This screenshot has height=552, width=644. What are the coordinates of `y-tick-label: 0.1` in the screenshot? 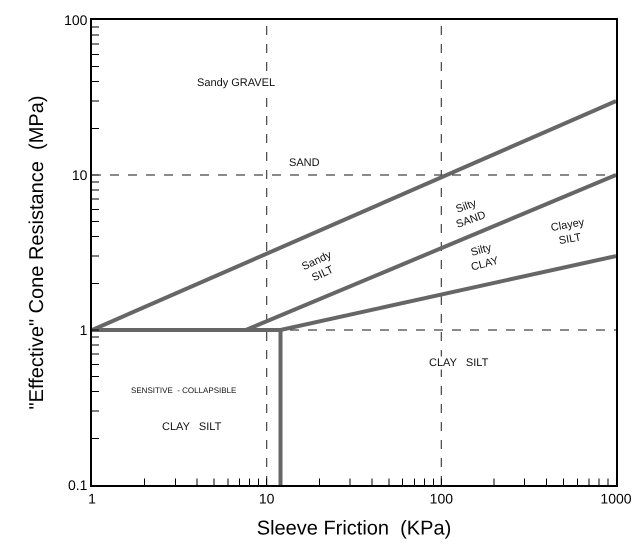 It's located at (78, 484).